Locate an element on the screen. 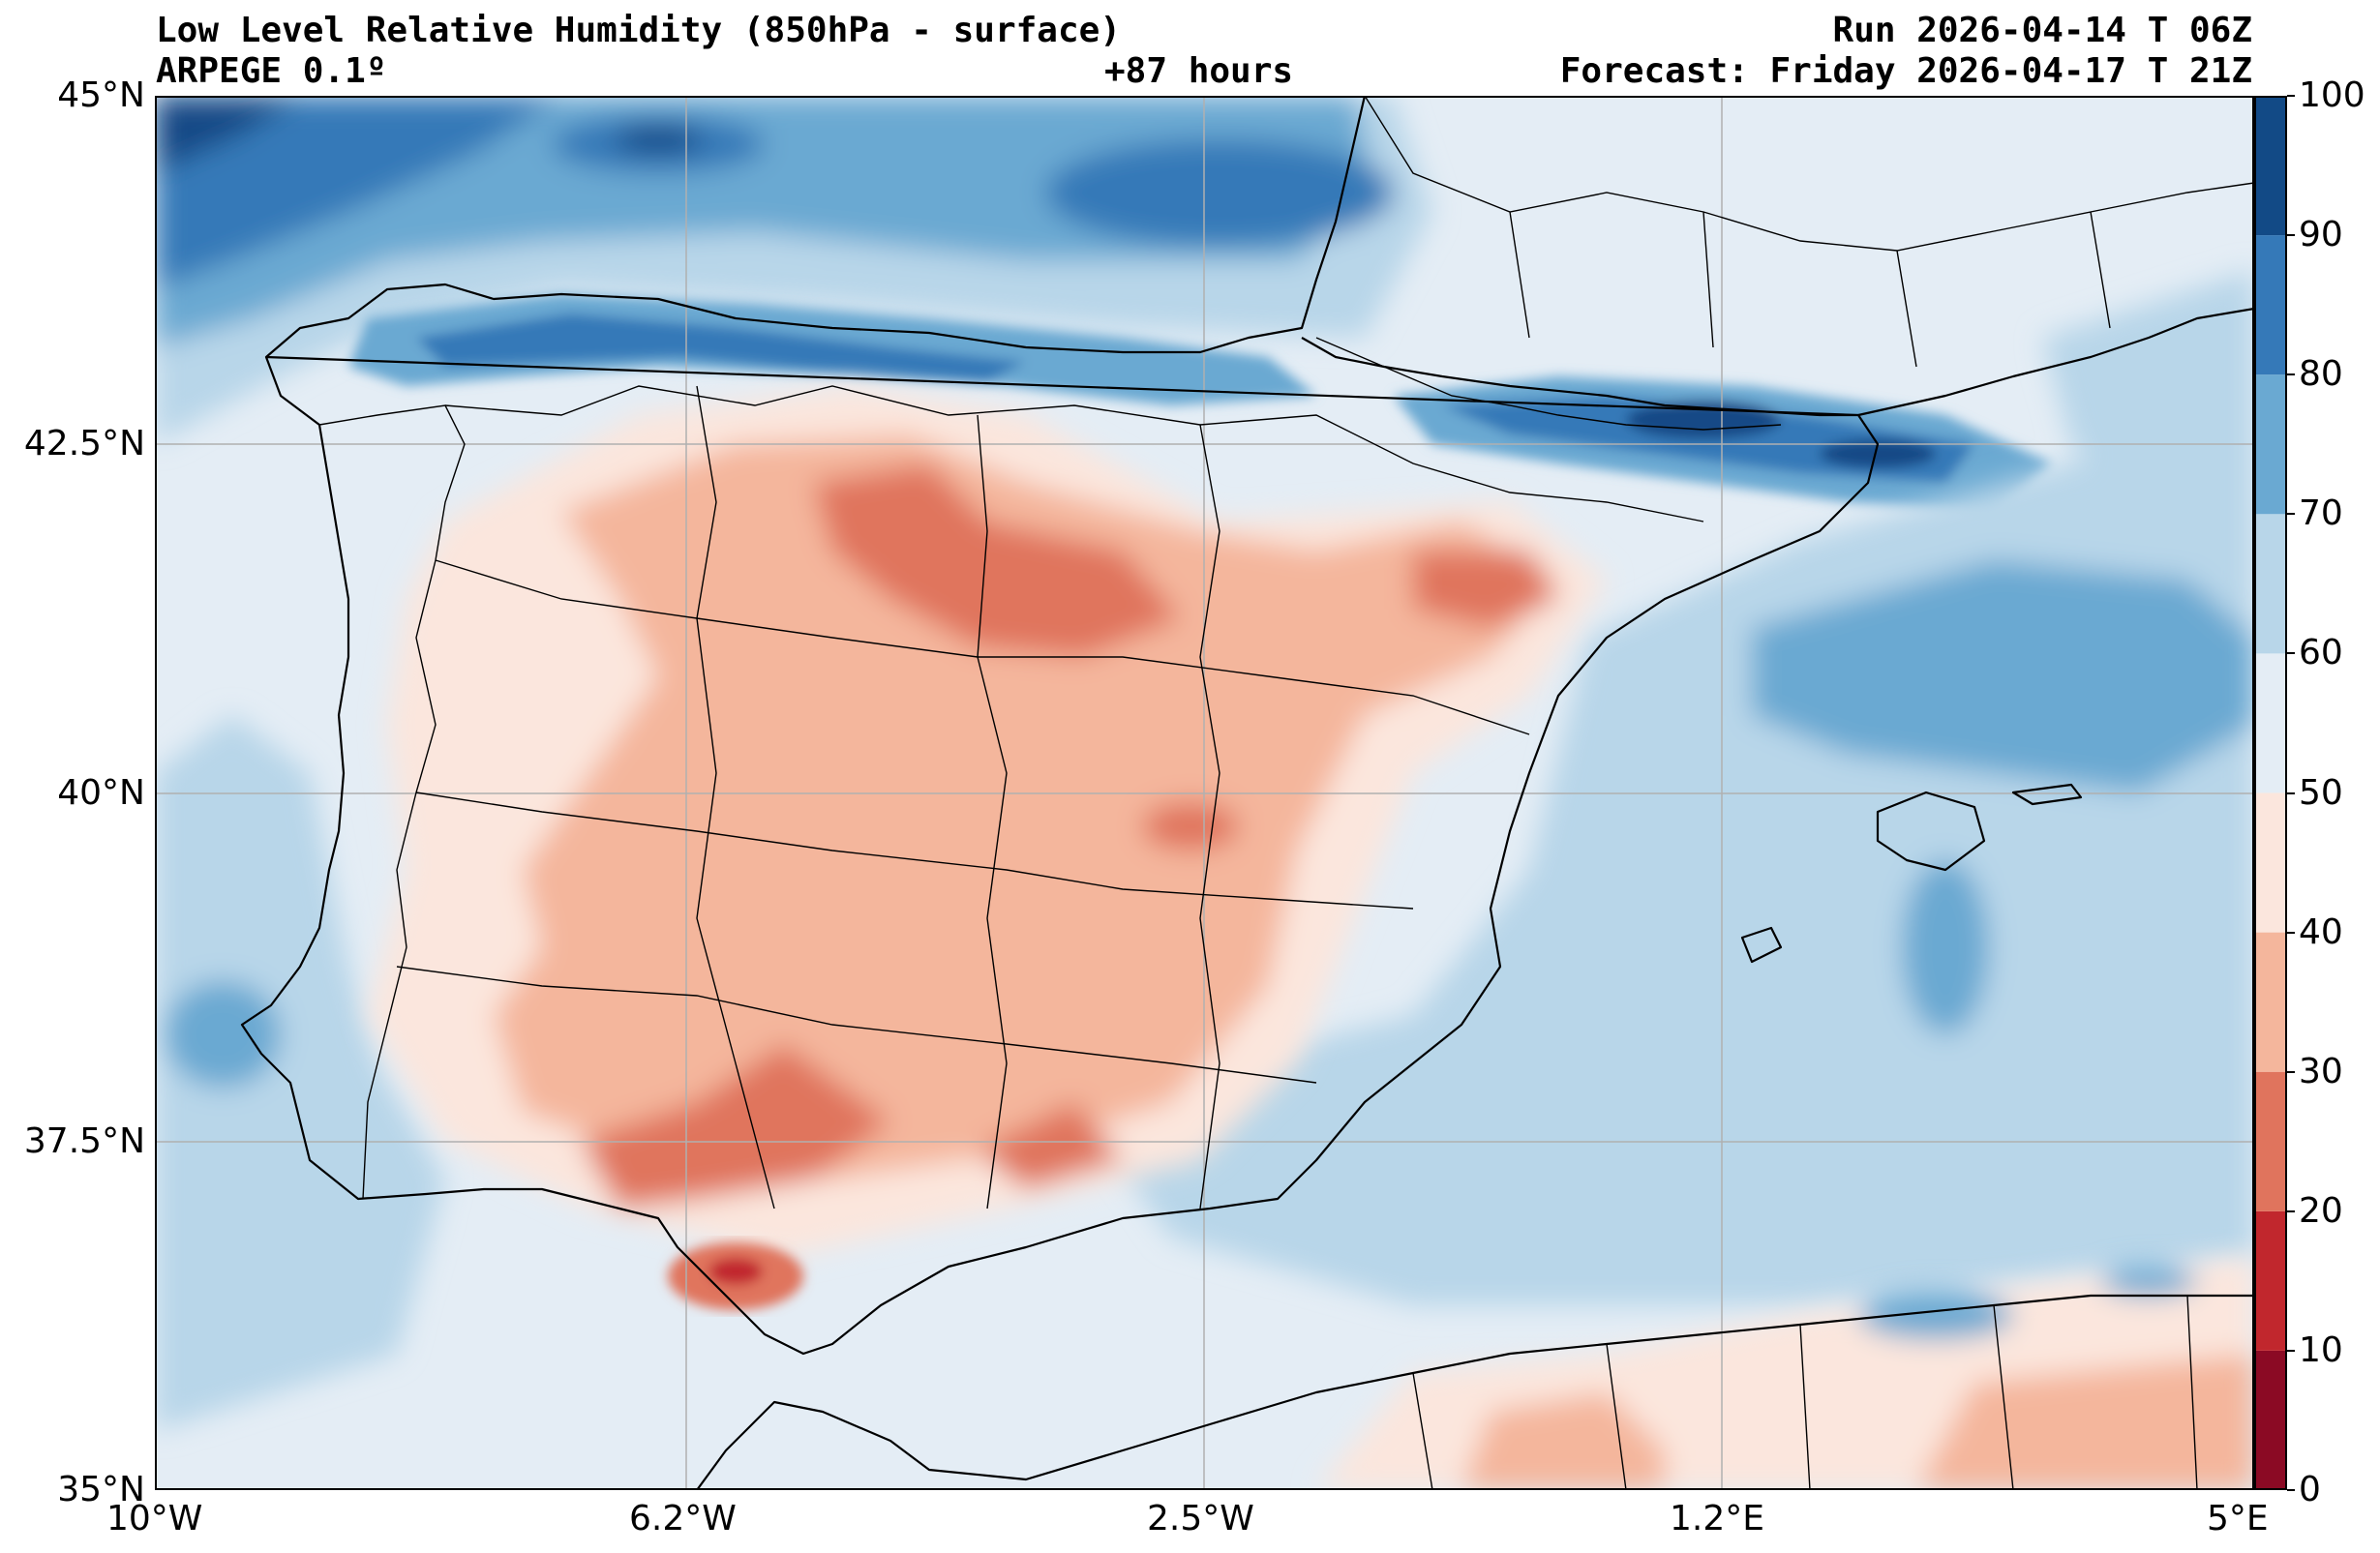 Image resolution: width=2380 pixels, height=1553 pixels. north-africa-coast is located at coordinates (1475, 1392).